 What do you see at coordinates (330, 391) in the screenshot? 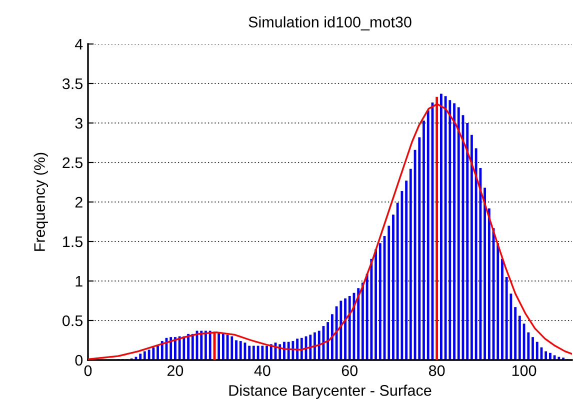
I see `x-axis-title: Distance Barycenter - Surface` at bounding box center [330, 391].